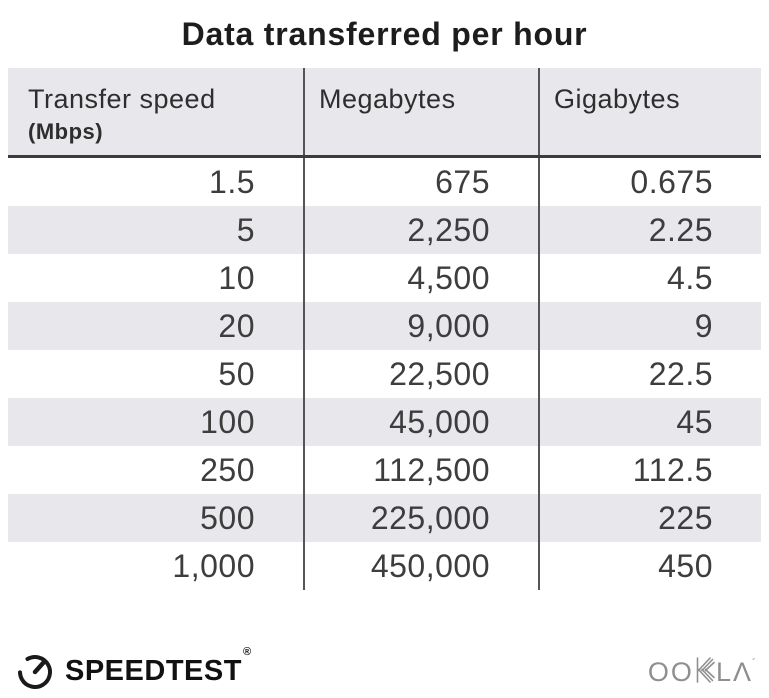 The image size is (769, 698). I want to click on cell-speed: 20, so click(236, 325).